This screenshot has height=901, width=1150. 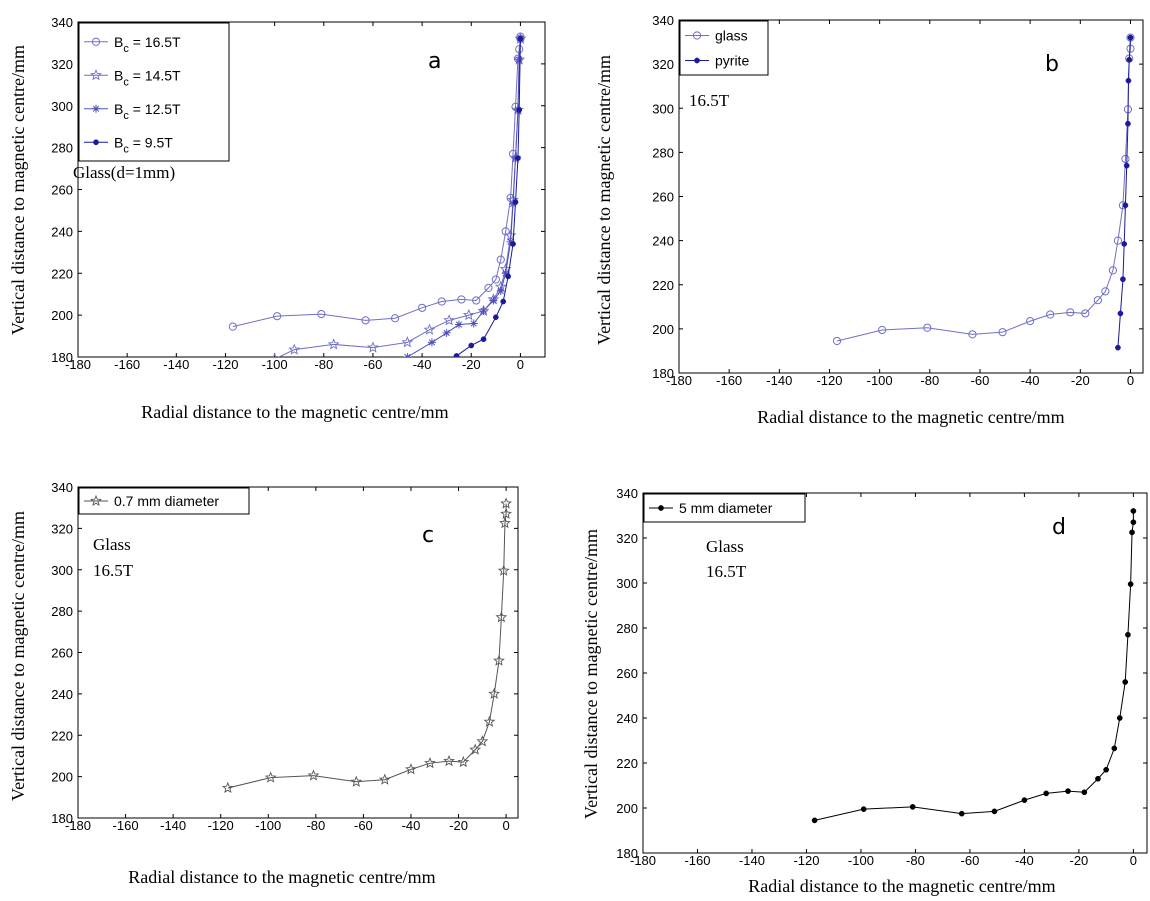 What do you see at coordinates (1030, 380) in the screenshot?
I see `x-tick-label: -40` at bounding box center [1030, 380].